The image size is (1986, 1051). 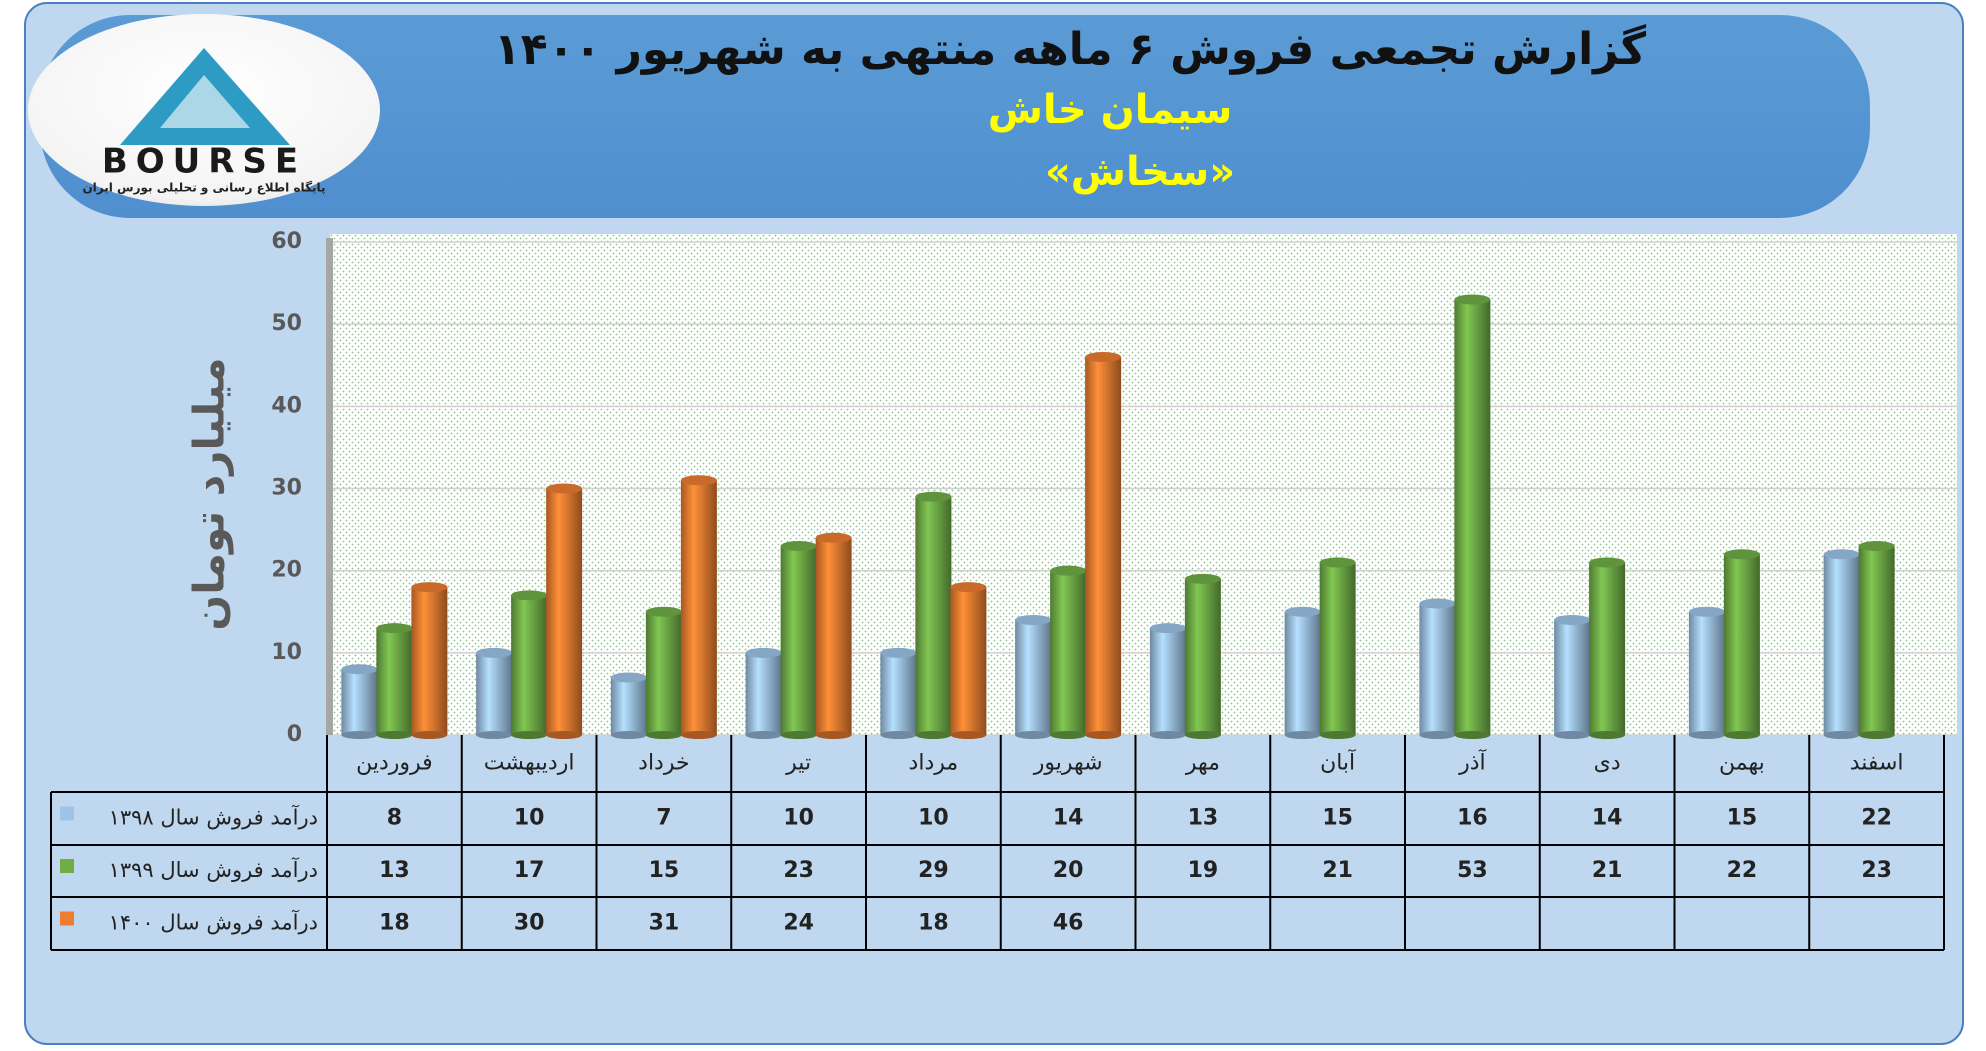 What do you see at coordinates (203, 188) in the screenshot?
I see `logo-tagline: پایگاه اطلاع رسانی و تحلیلی بورس ایران` at bounding box center [203, 188].